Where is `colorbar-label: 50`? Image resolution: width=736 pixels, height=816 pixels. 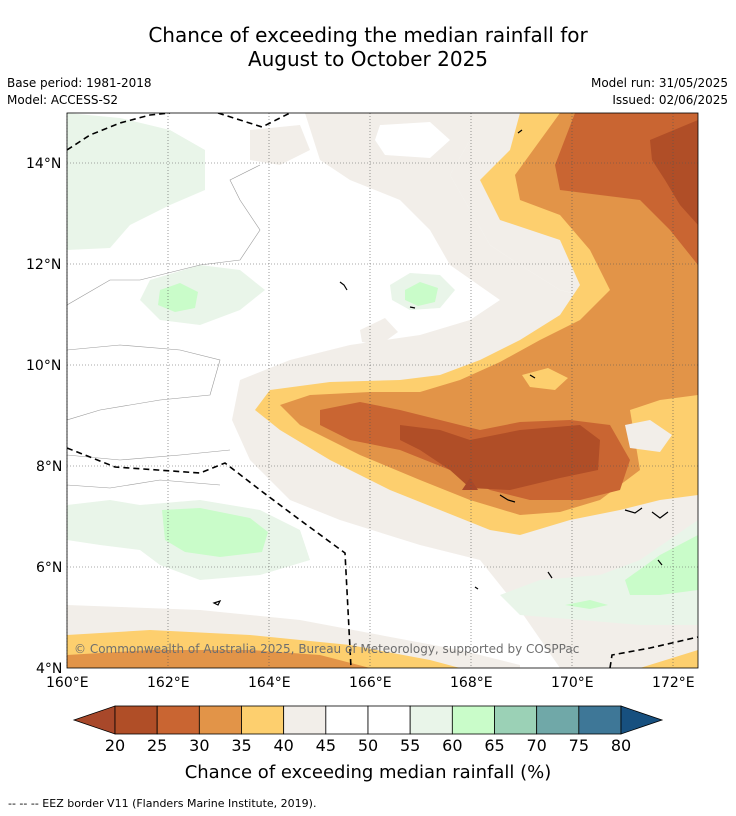 colorbar-label: 50 is located at coordinates (368, 745).